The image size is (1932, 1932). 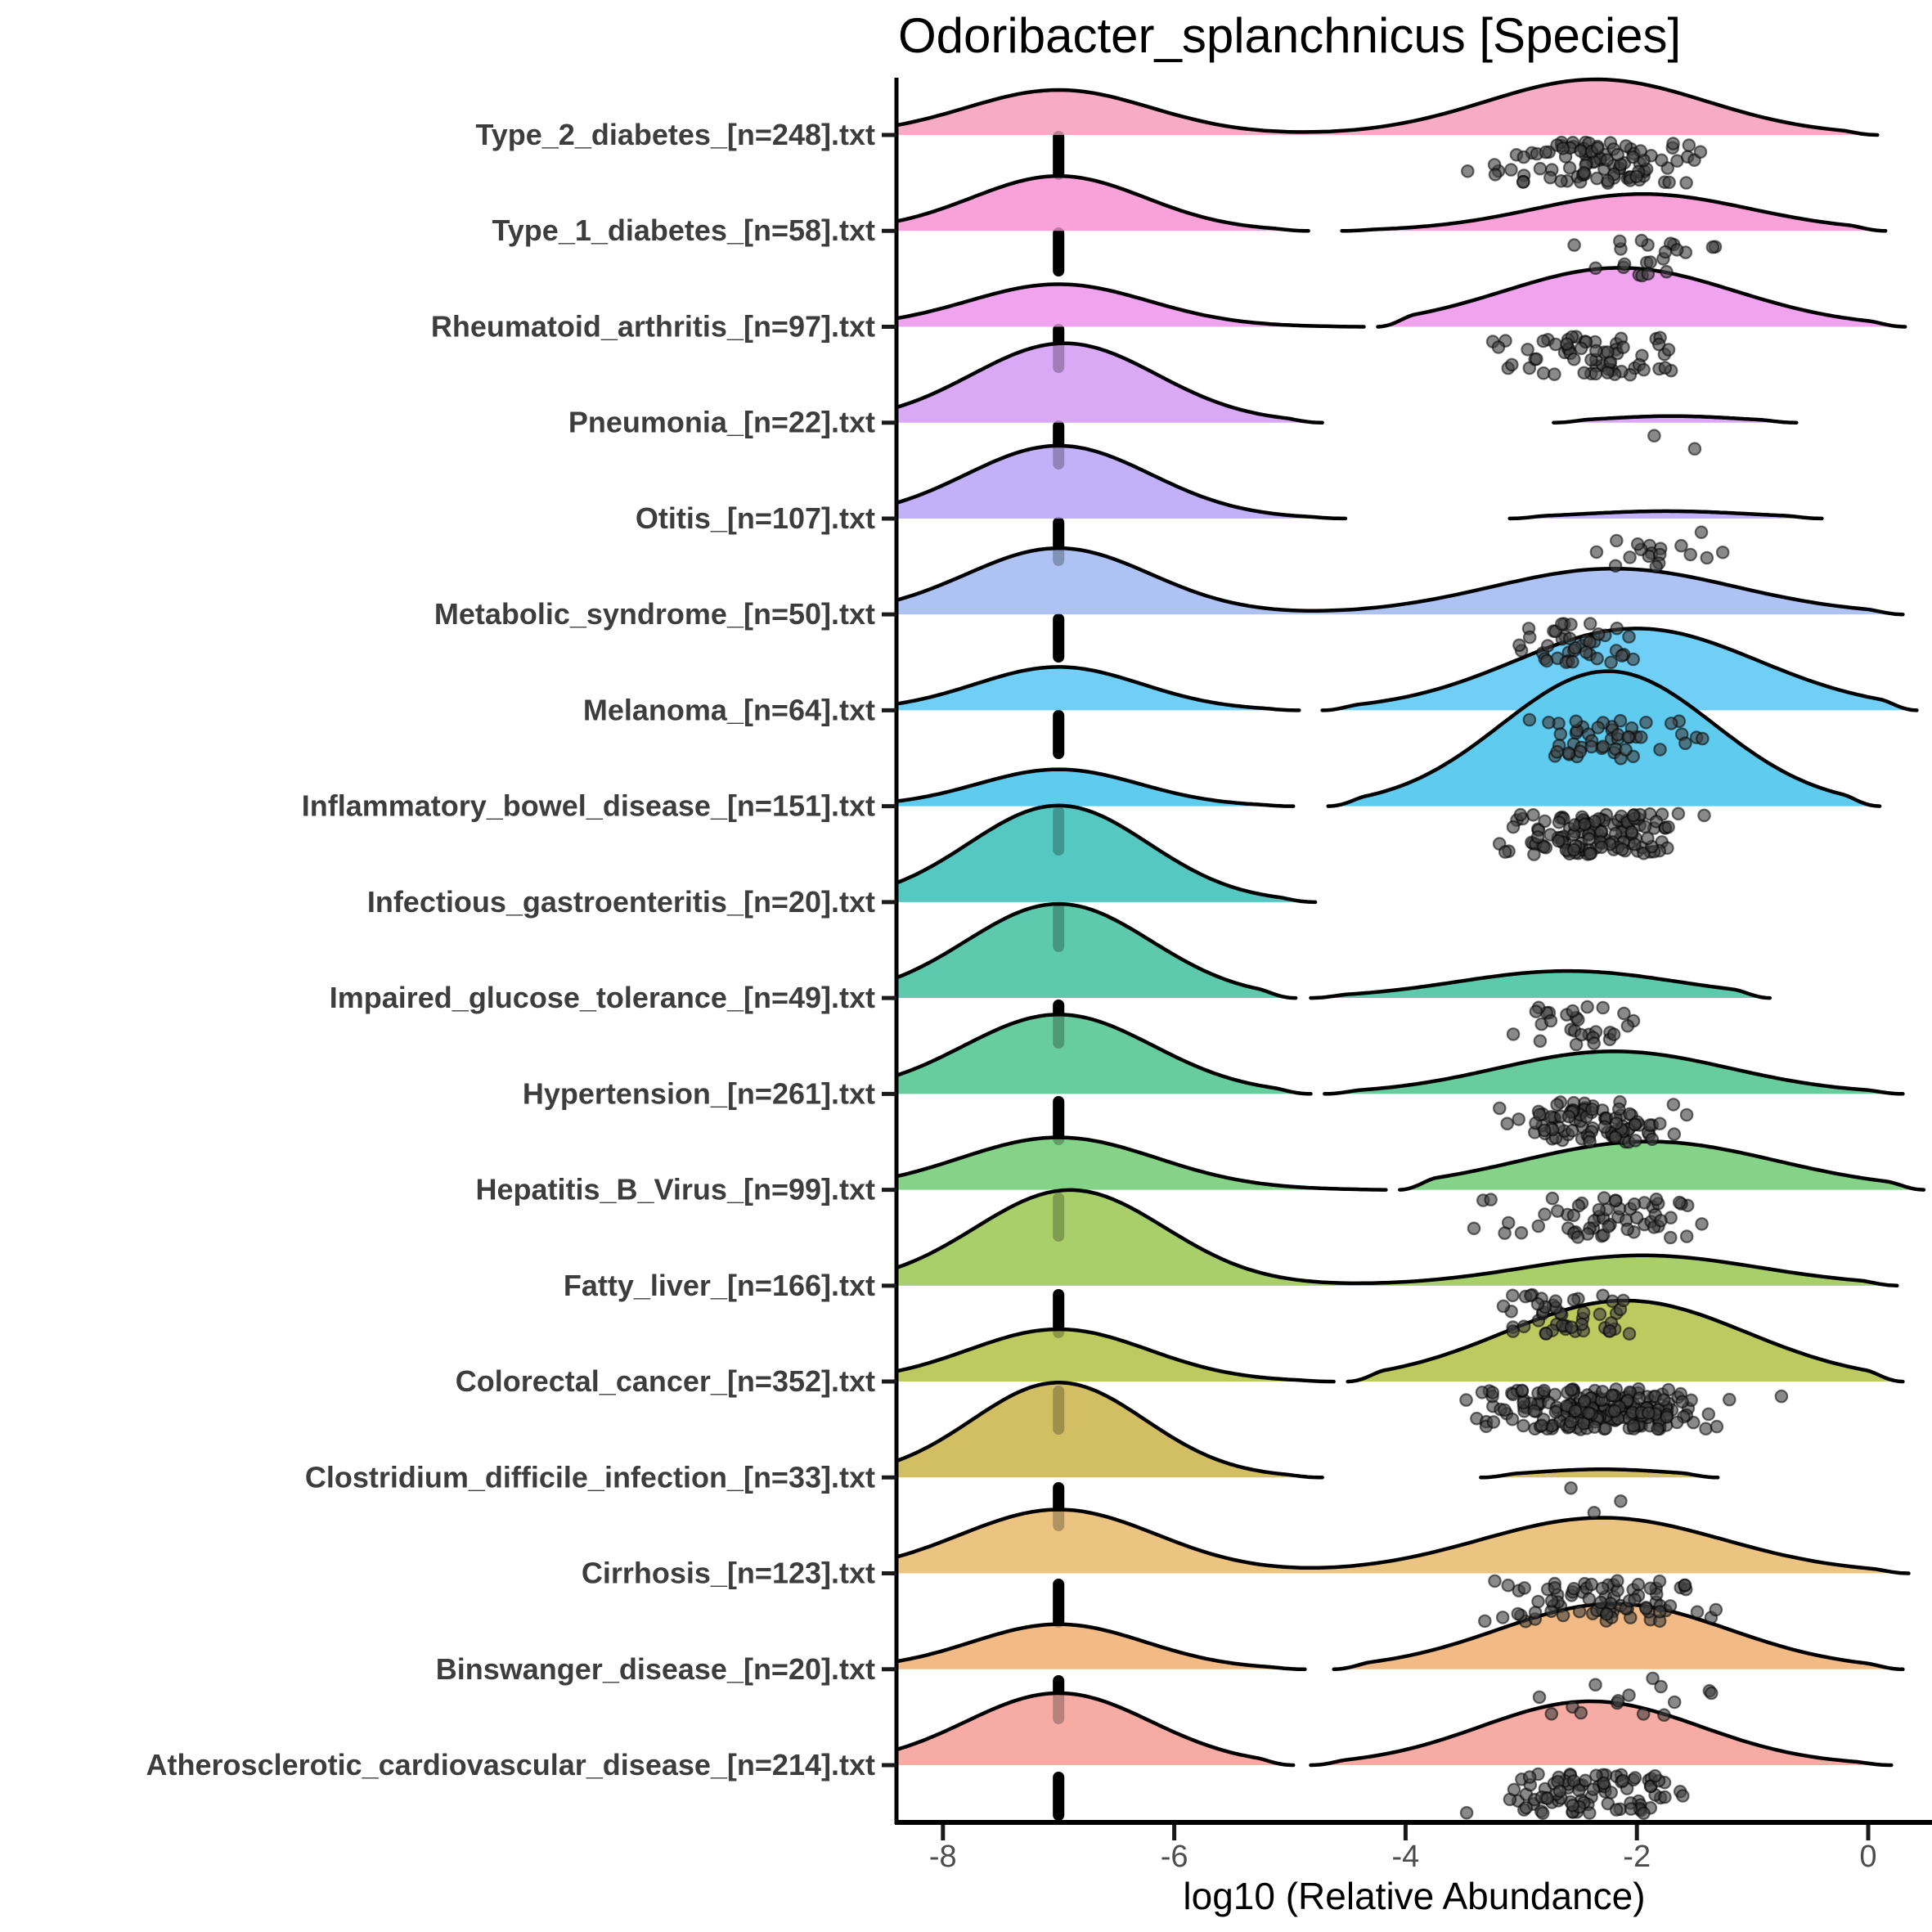 I want to click on y-axis-label: Cirrhosis_[n=123].txt, so click(x=729, y=1574).